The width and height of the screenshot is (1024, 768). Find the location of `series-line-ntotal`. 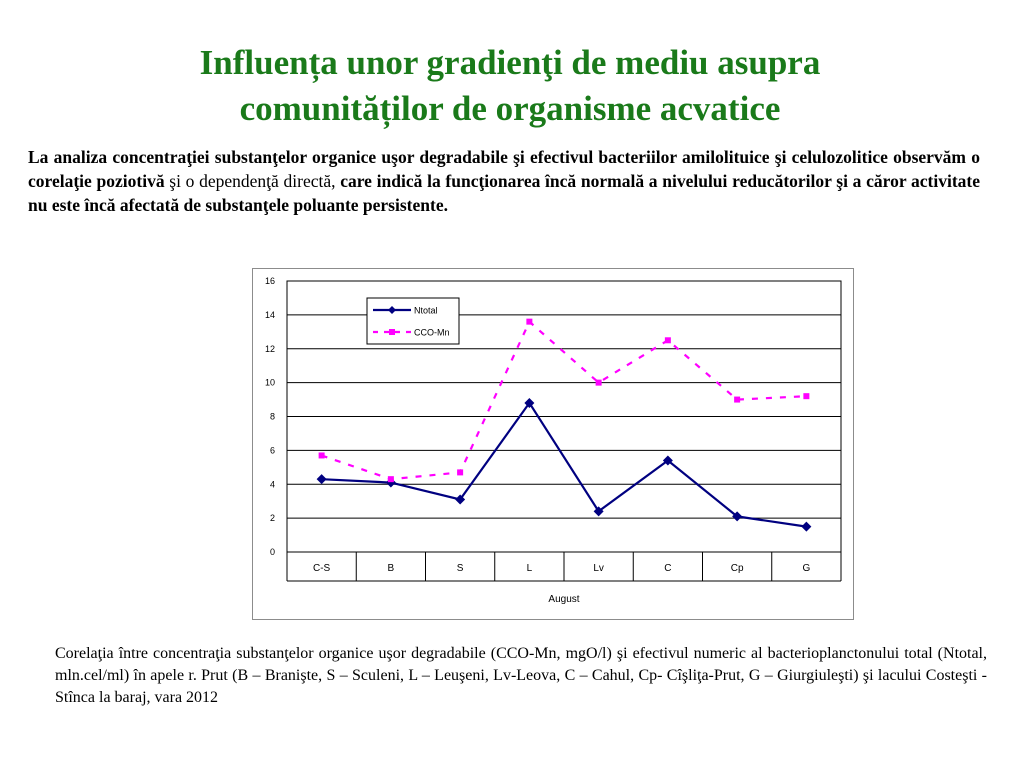

series-line-ntotal is located at coordinates (564, 464).